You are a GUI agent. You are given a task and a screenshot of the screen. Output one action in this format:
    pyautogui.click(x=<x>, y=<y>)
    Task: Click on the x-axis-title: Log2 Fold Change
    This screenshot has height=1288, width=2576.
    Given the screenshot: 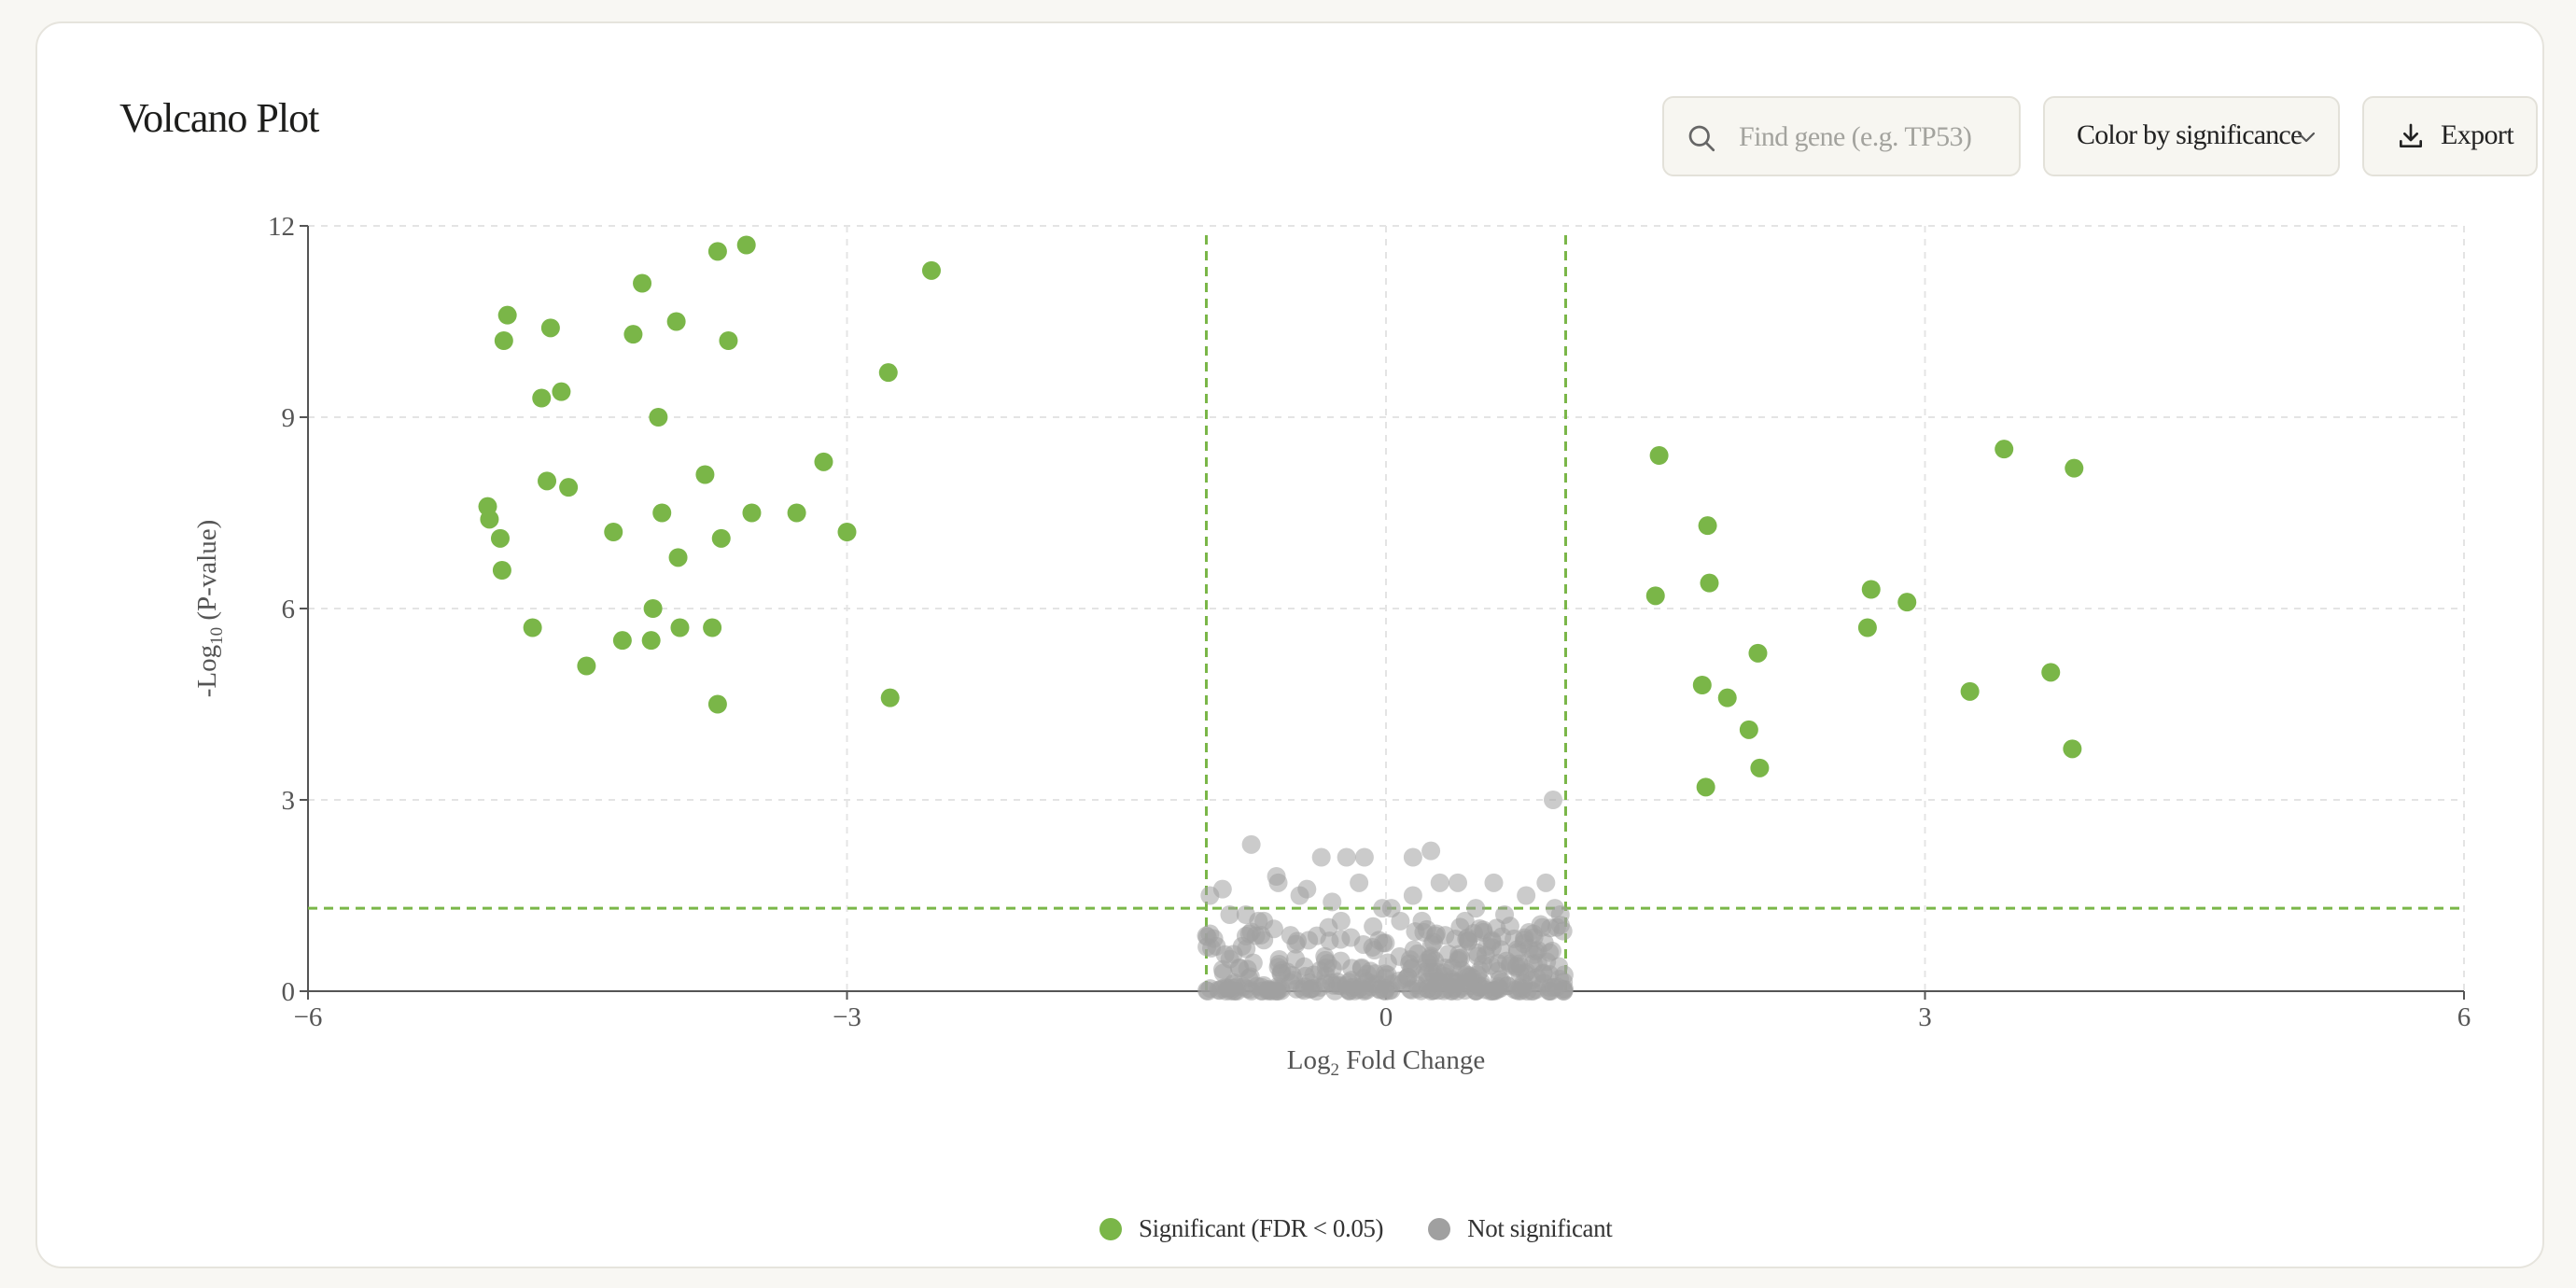 What is the action you would take?
    pyautogui.click(x=1386, y=1062)
    